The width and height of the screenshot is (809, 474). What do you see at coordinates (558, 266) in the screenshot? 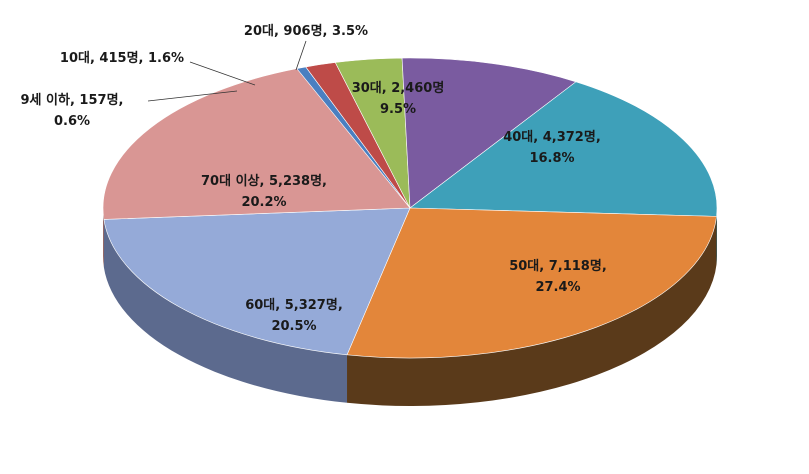
I see `slice-label-line1: 50대, 7,118명,` at bounding box center [558, 266].